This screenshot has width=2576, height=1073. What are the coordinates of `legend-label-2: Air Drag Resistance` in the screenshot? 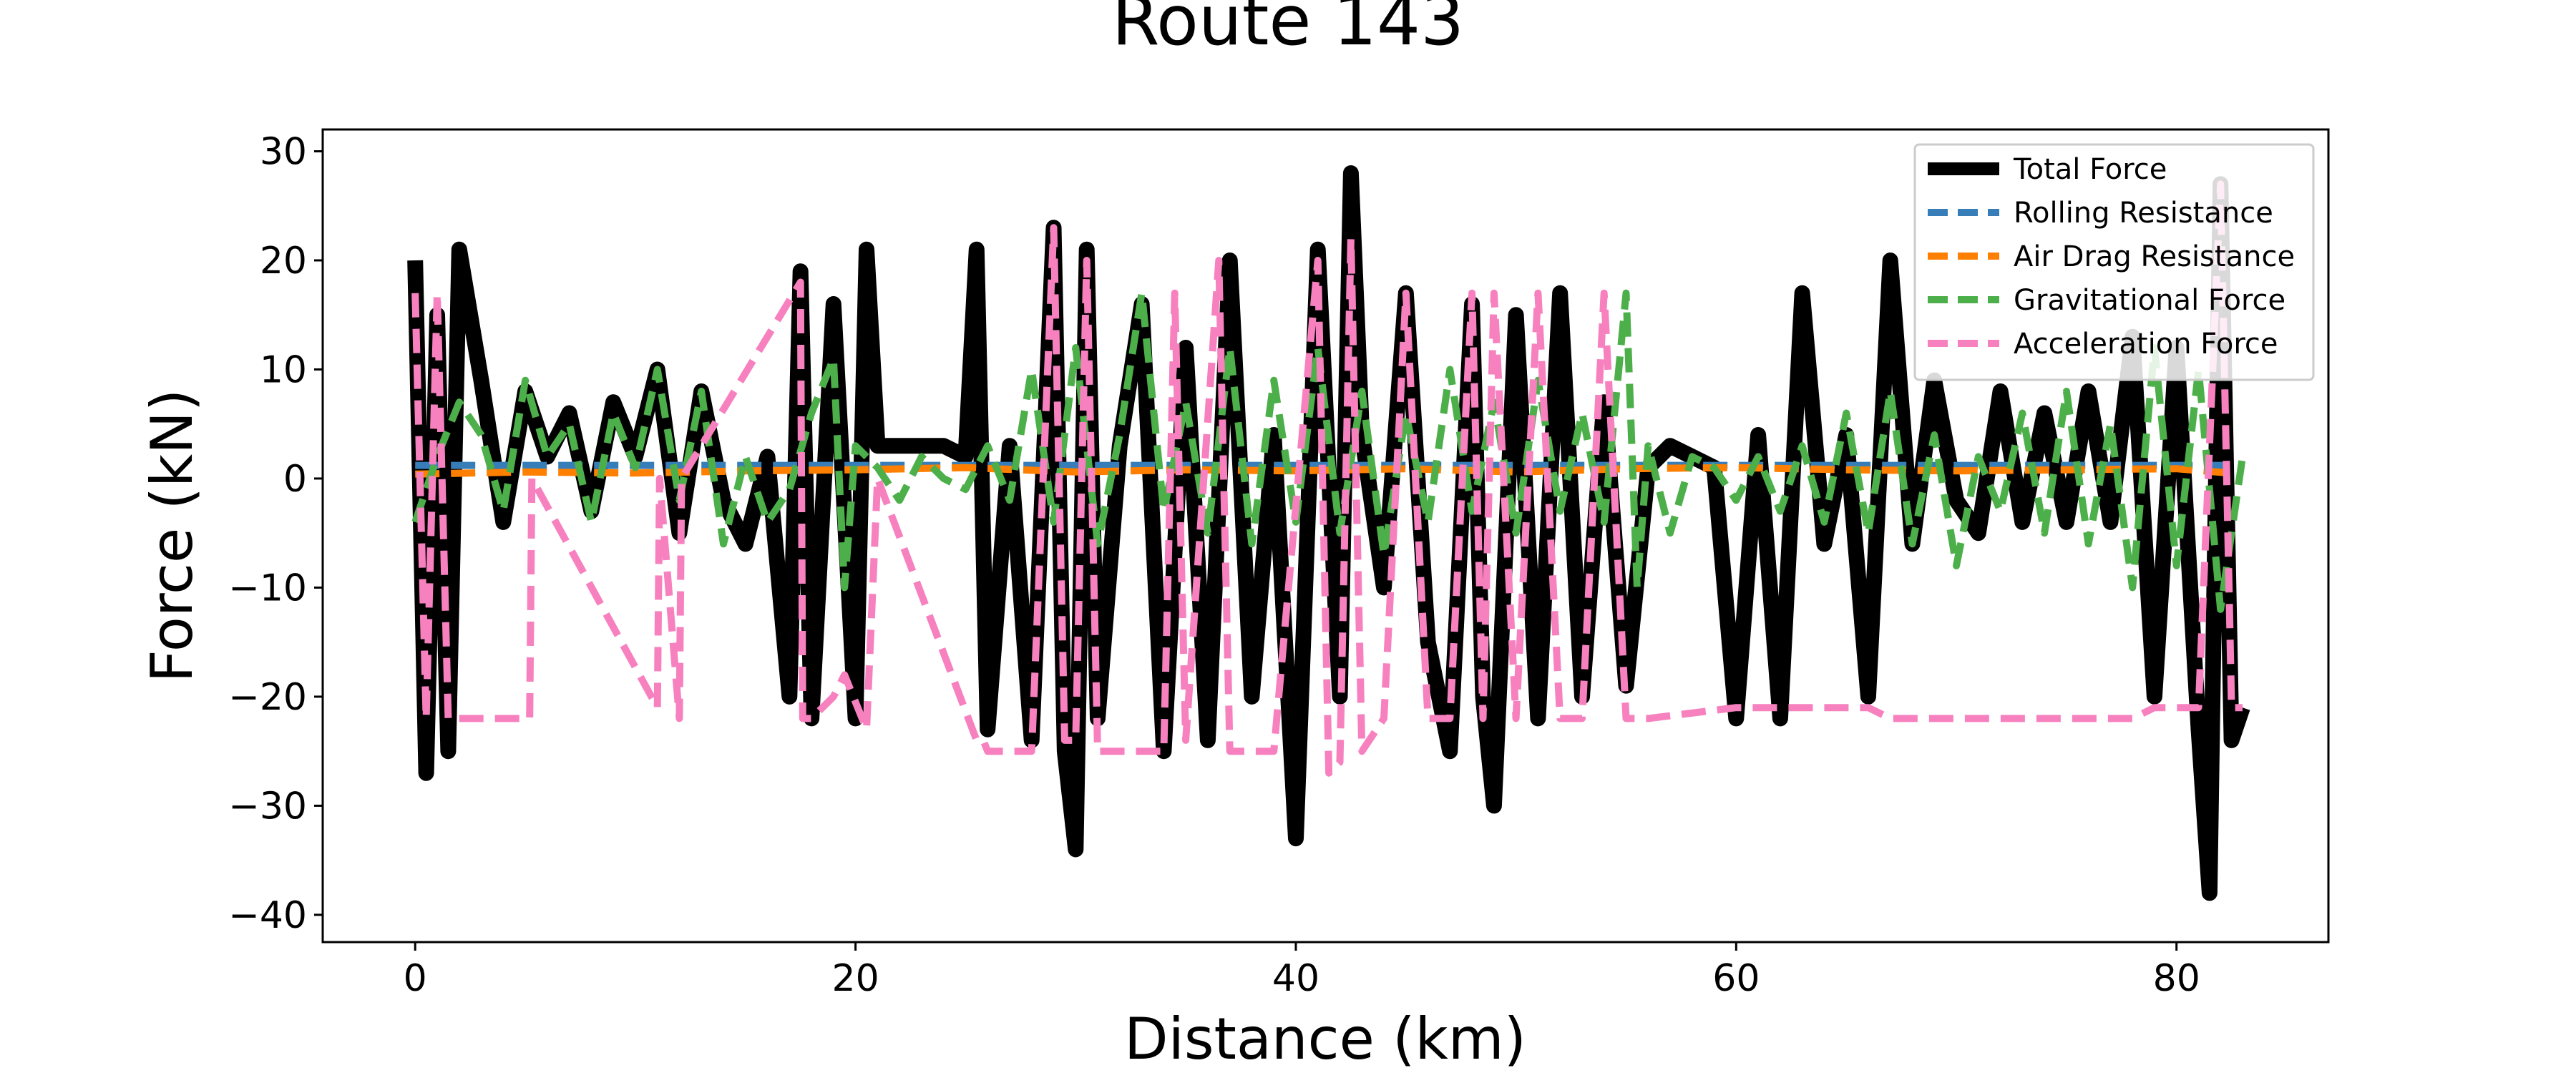 It's located at (2154, 256).